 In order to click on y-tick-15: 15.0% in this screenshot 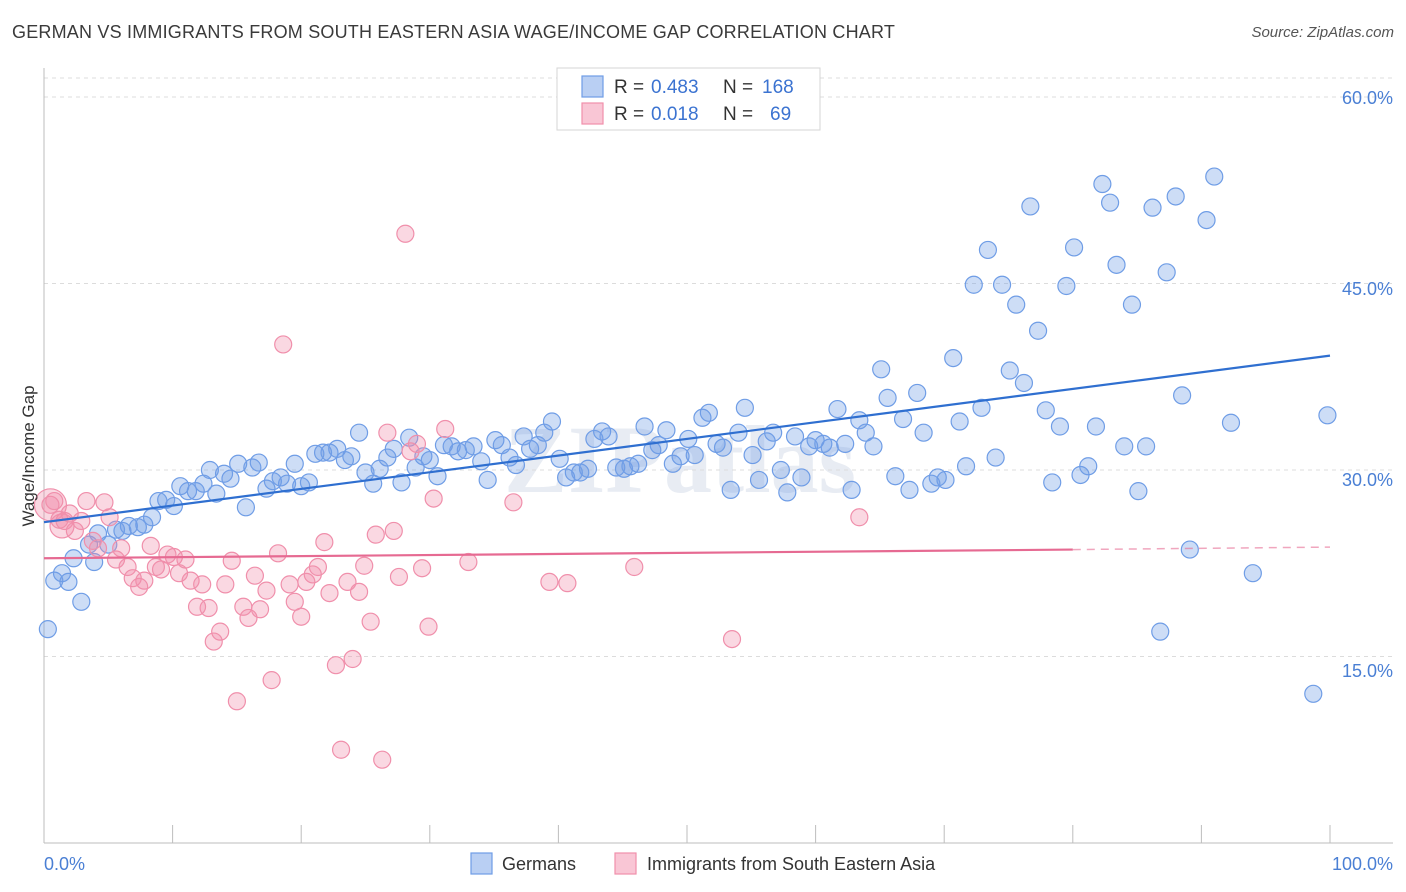, I will do `click(1367, 671)`.